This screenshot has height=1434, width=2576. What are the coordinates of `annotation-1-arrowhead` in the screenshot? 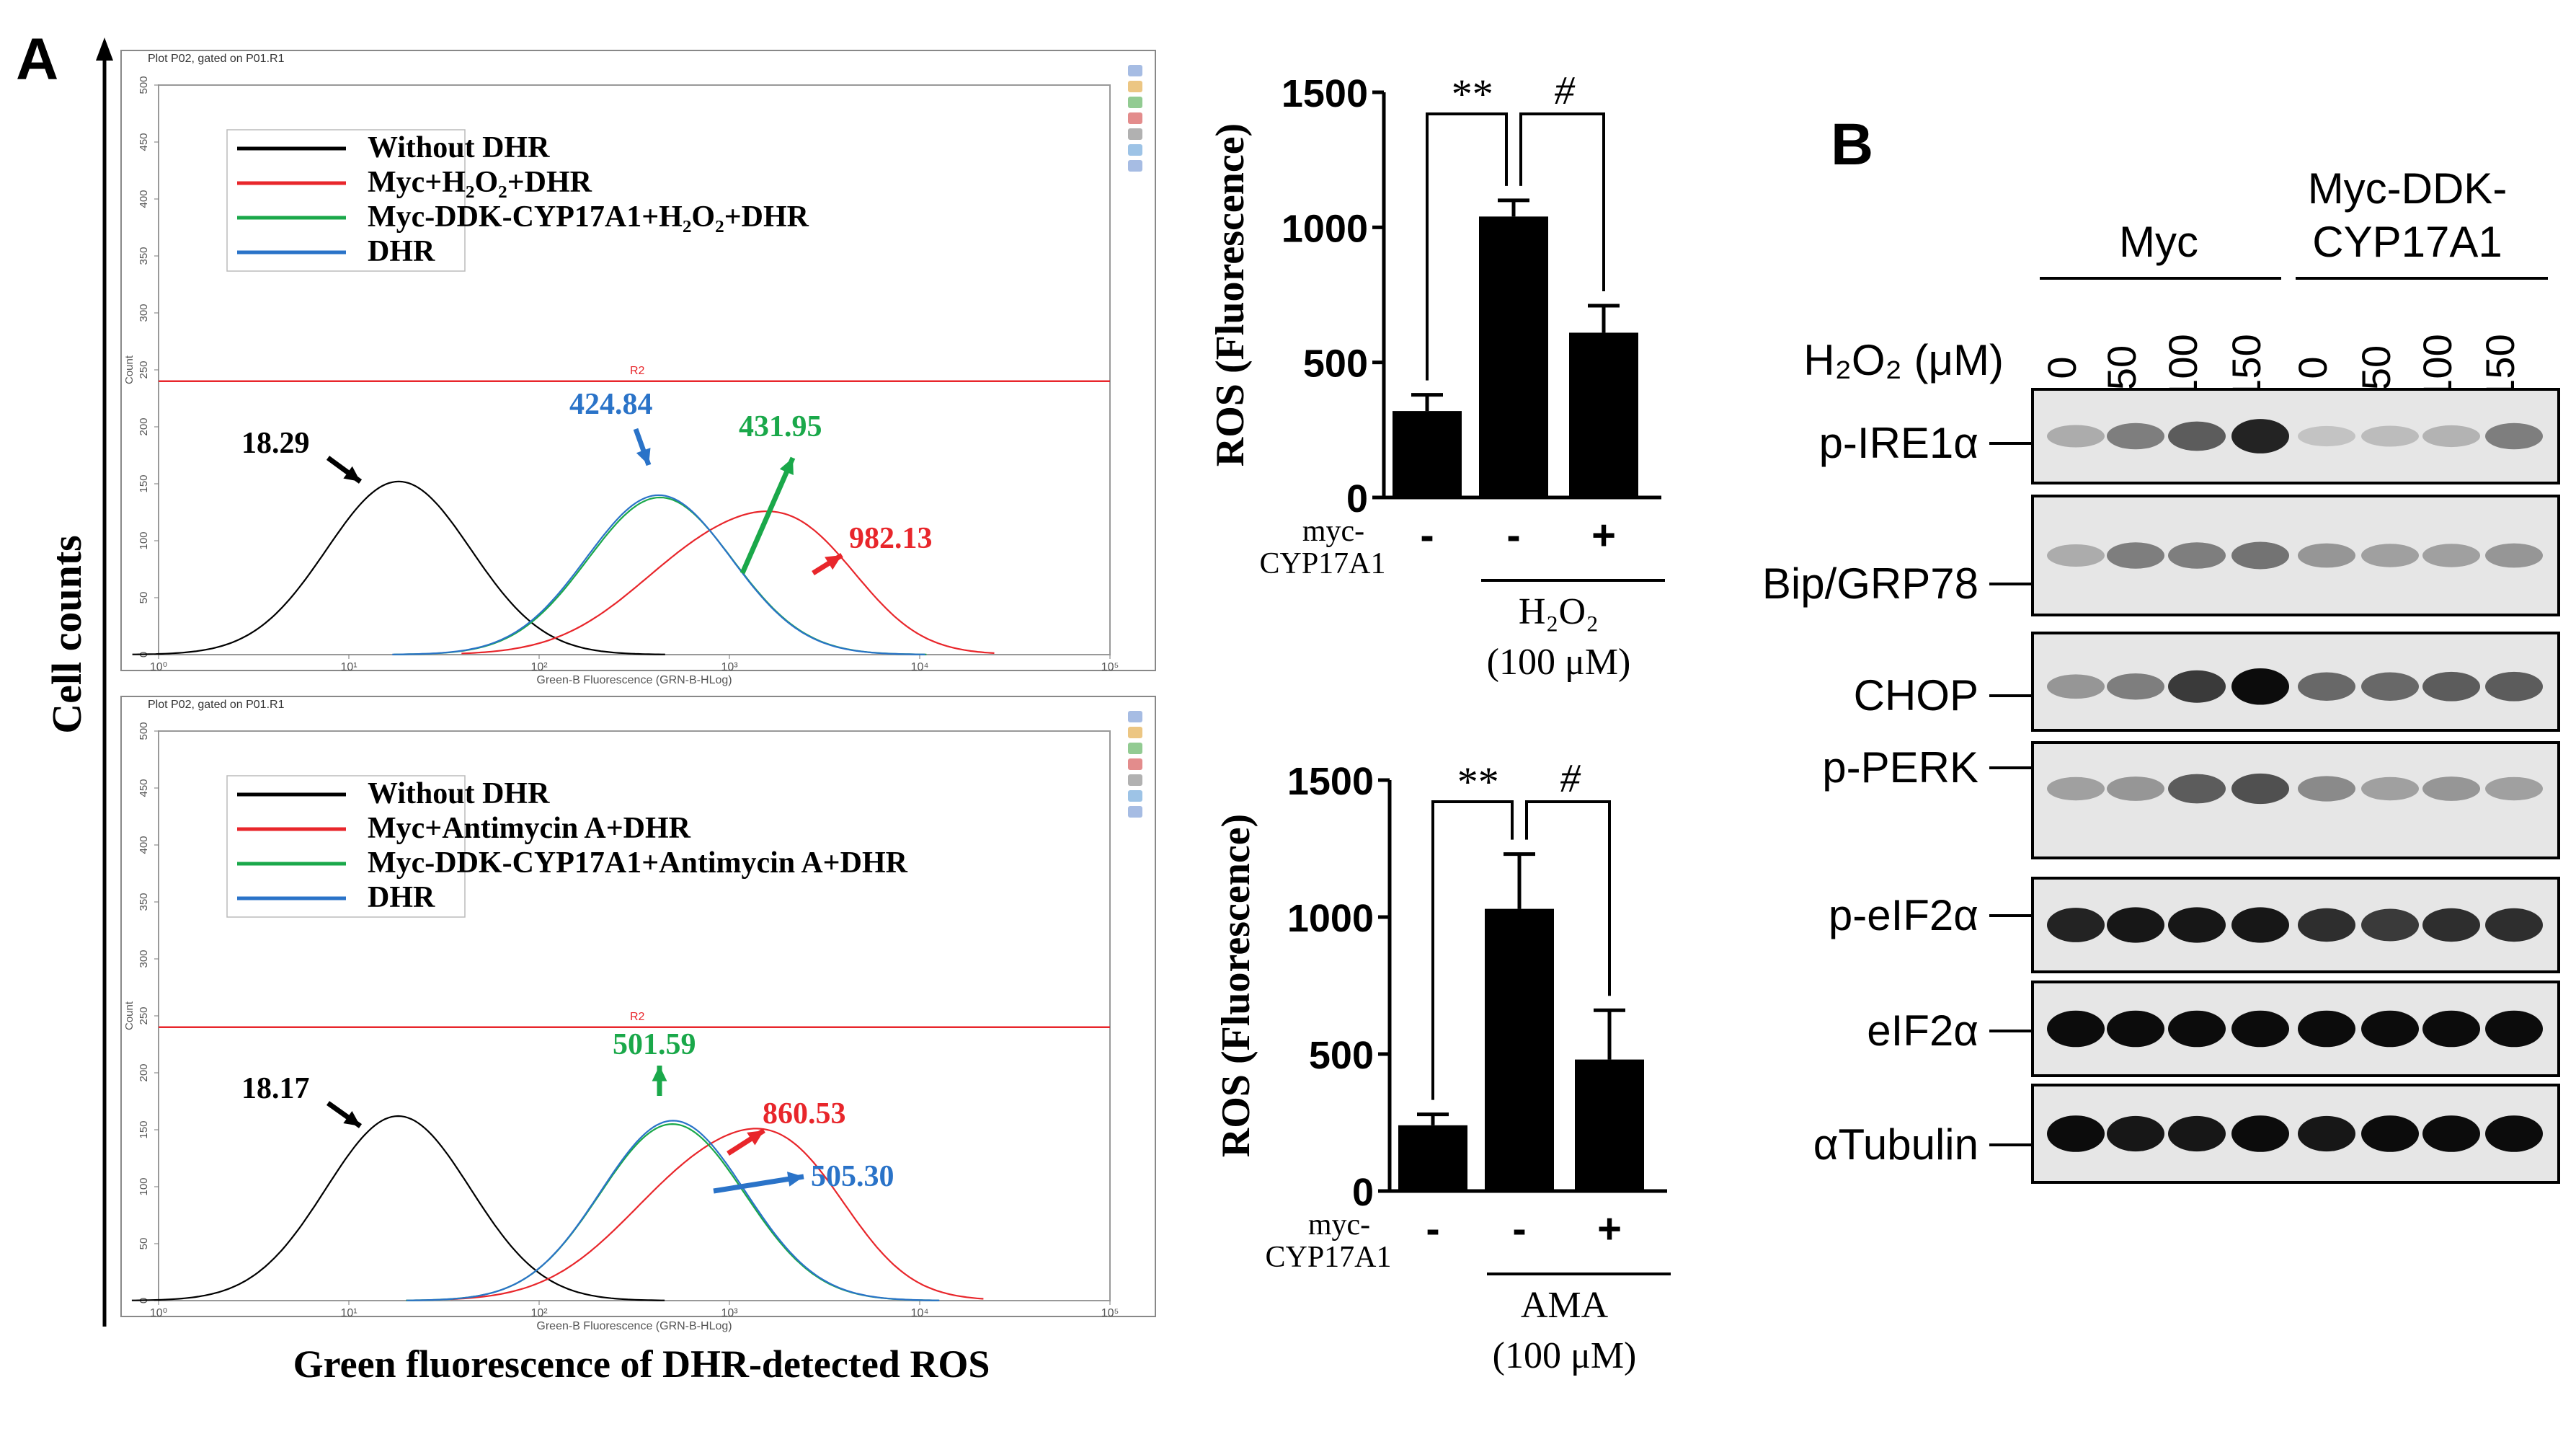 It's located at (351, 1118).